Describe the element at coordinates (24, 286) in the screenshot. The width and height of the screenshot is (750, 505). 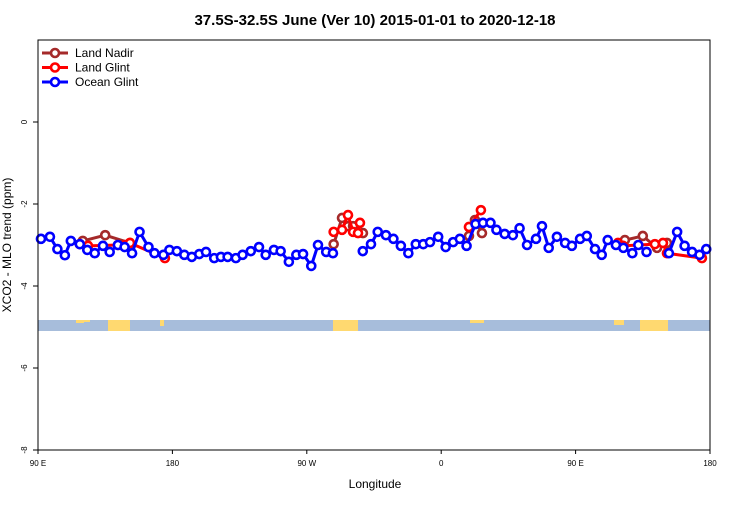
I see `y-tick-label: -4` at that location.